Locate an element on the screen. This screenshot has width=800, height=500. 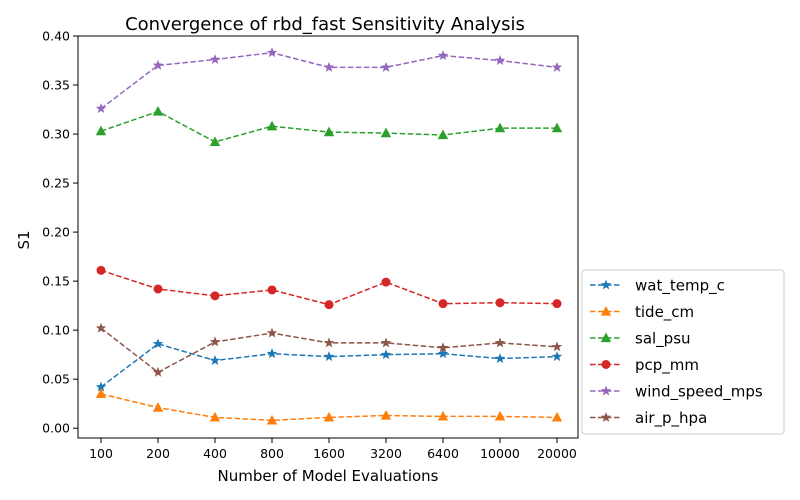
y-tick-label: 0.30 is located at coordinates (56, 134).